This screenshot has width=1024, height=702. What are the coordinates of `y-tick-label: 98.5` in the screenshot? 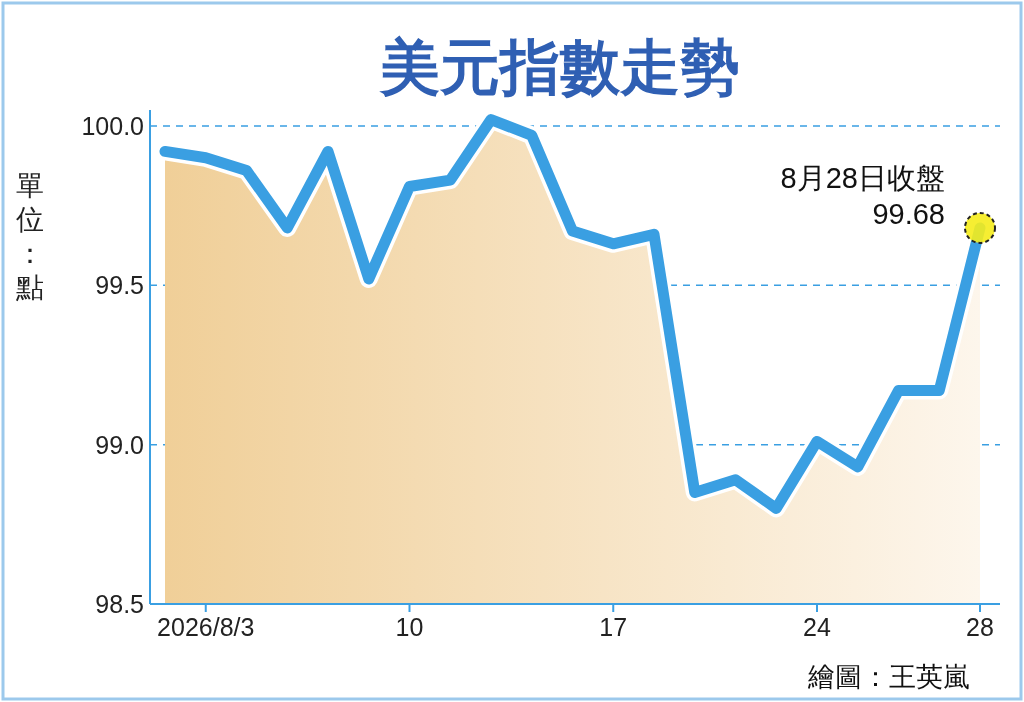 It's located at (119, 604).